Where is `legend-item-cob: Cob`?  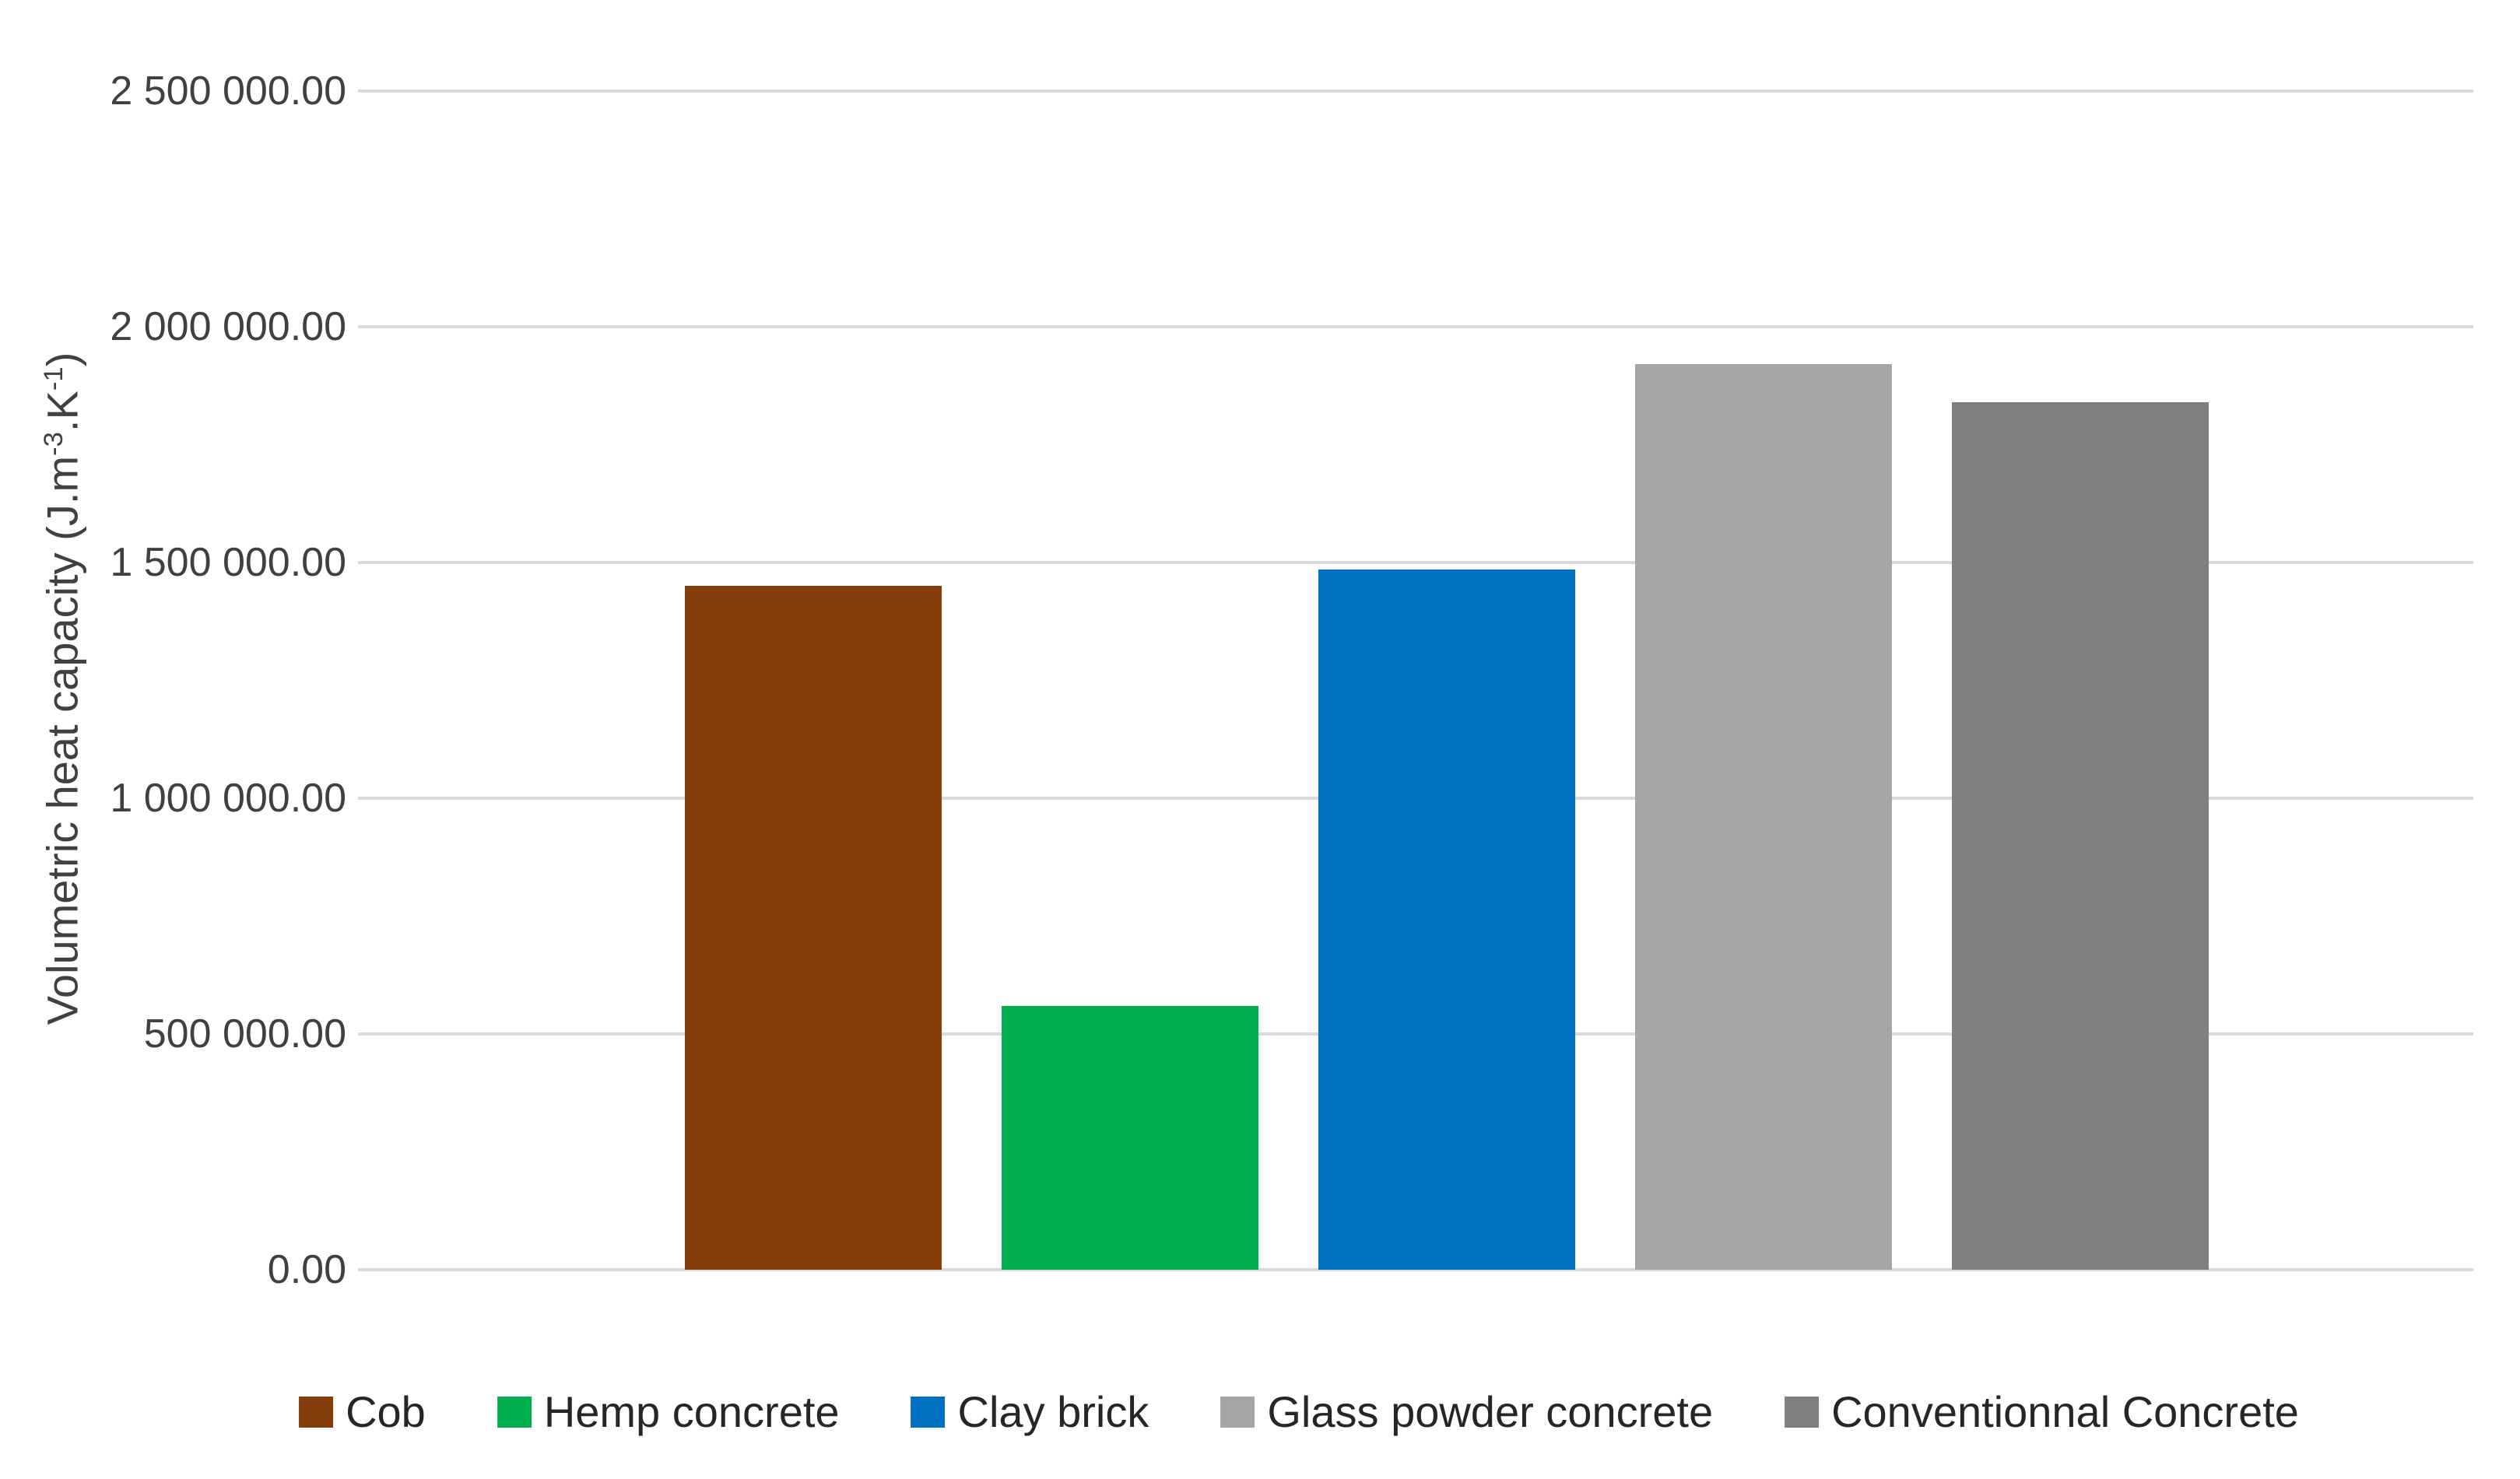
legend-item-cob: Cob is located at coordinates (362, 1411).